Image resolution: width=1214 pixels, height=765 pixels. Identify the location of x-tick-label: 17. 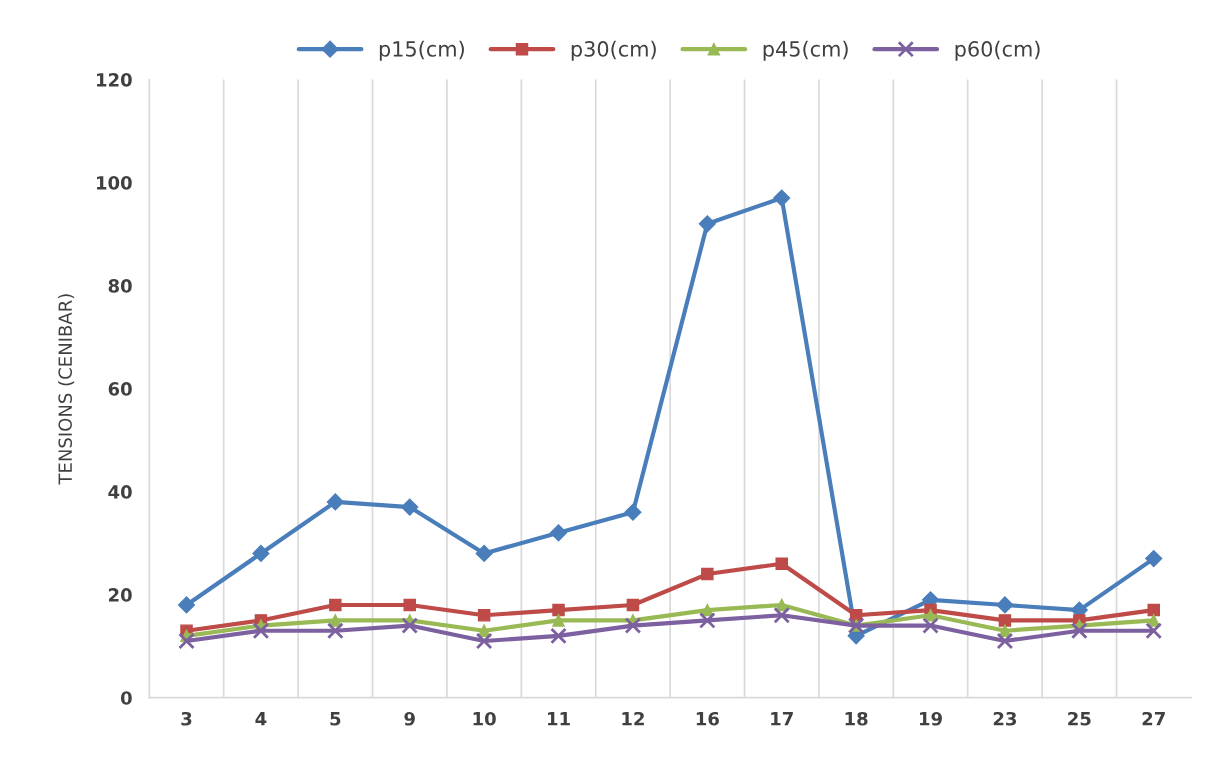
(782, 719).